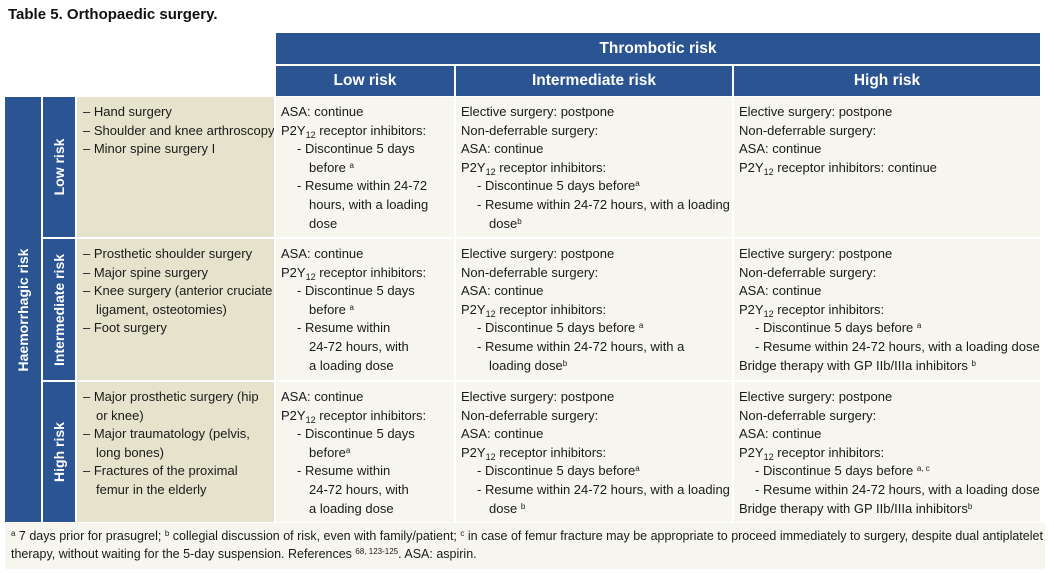 This screenshot has width=1054, height=573. What do you see at coordinates (149, 149) in the screenshot?
I see `surgery-item: – Minor spine surgery I` at bounding box center [149, 149].